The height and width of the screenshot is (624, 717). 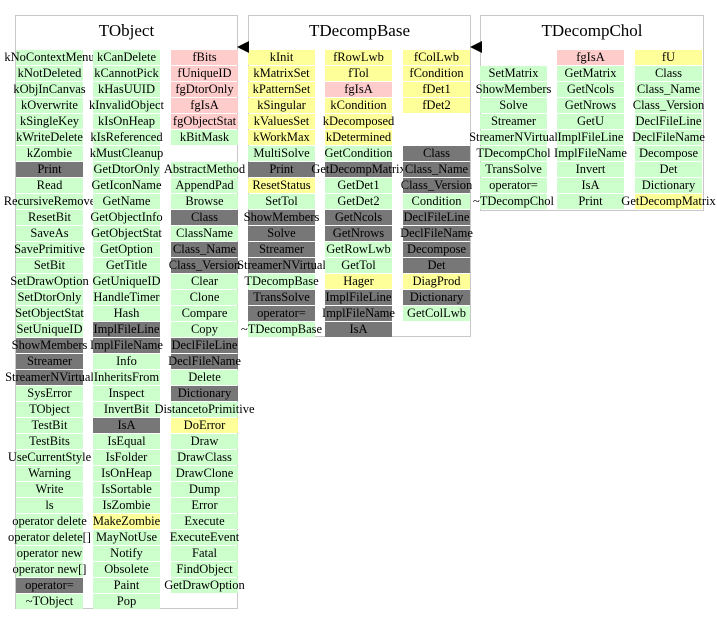 I want to click on member-cell: GetName, so click(x=126, y=201).